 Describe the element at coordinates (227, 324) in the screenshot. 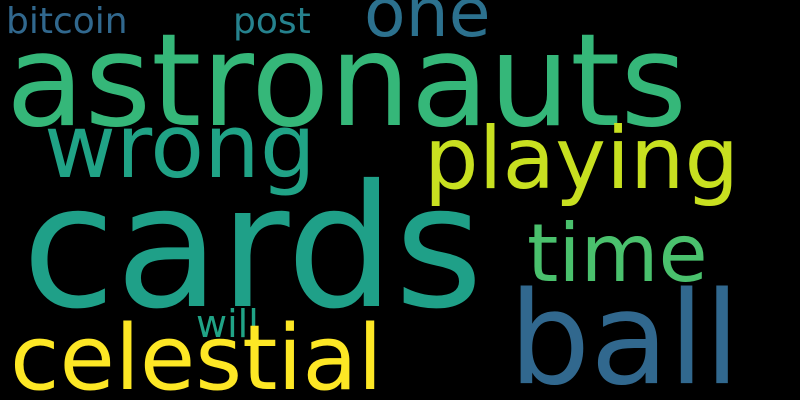

I see `word-will: will` at that location.